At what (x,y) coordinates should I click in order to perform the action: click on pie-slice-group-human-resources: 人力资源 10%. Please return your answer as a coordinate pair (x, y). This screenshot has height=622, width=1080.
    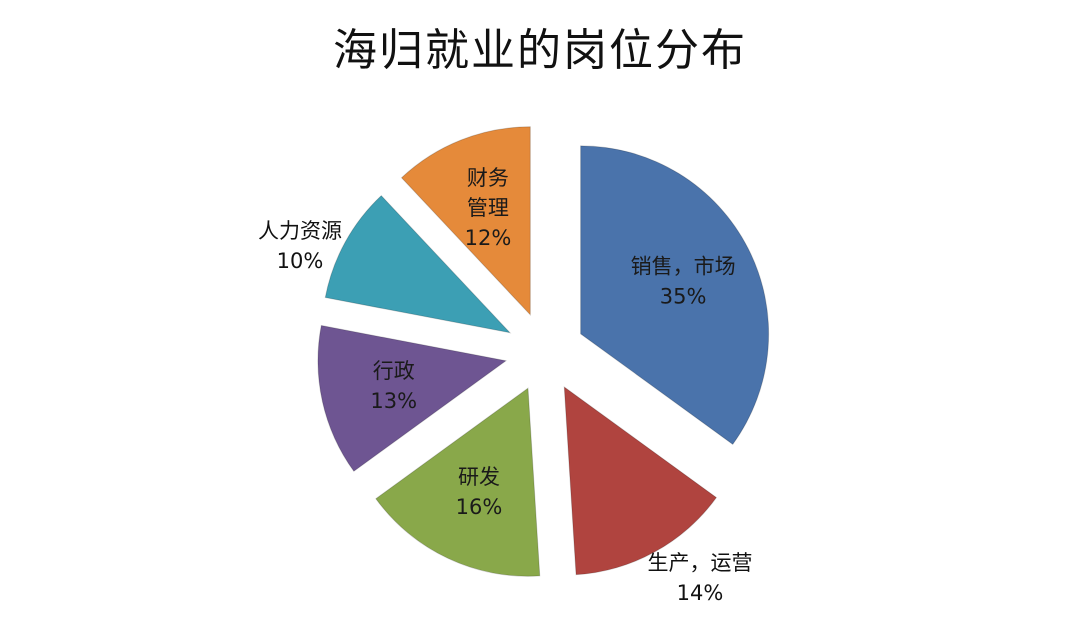
    Looking at the image, I should click on (385, 264).